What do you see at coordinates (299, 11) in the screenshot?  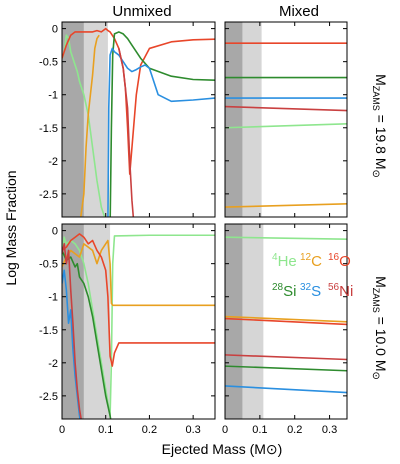 I see `col-title-mixed: Mixed` at bounding box center [299, 11].